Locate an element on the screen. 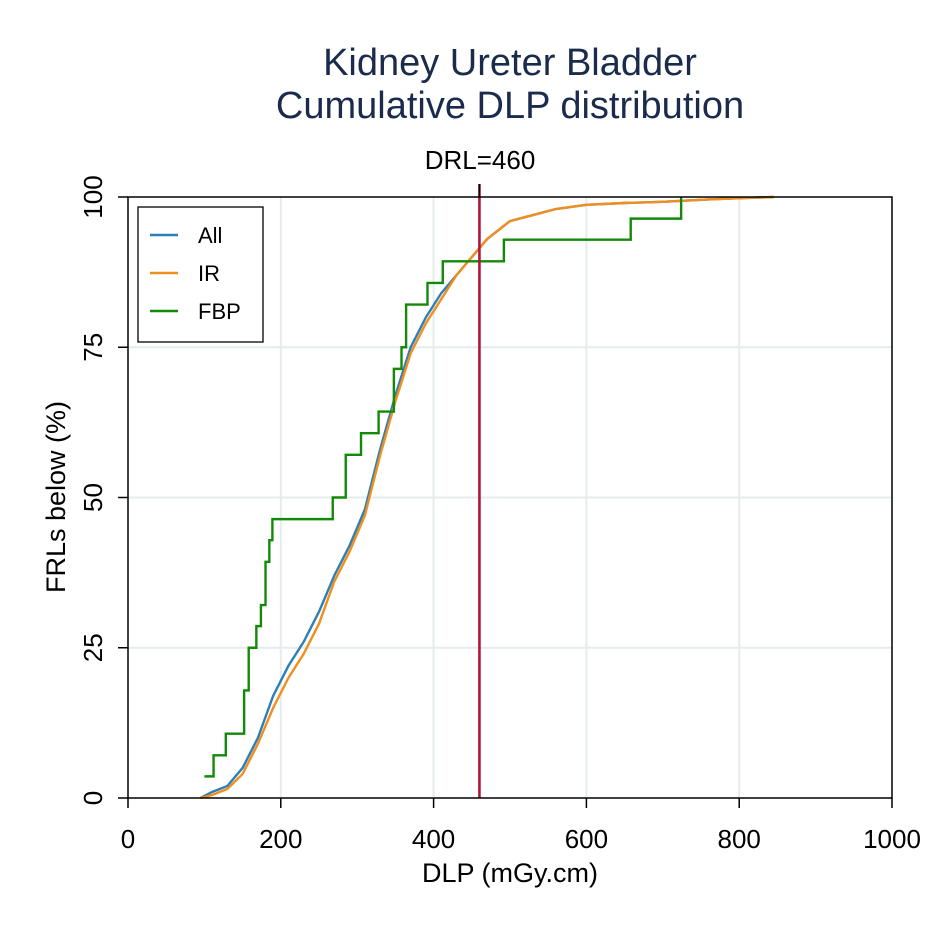 Image resolution: width=927 pixels, height=927 pixels. x-tick-label: 0 is located at coordinates (128, 839).